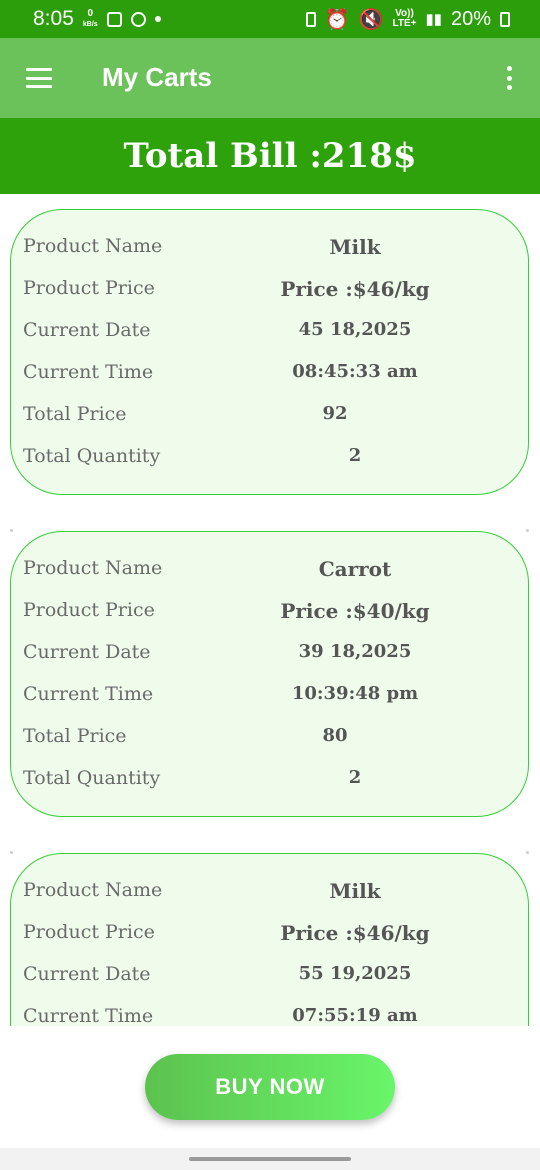  What do you see at coordinates (39, 78) in the screenshot?
I see `hamburger-menu-icon` at bounding box center [39, 78].